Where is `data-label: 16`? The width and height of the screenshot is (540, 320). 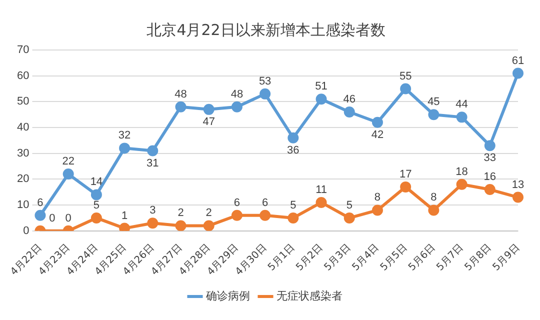
data-label: 16 is located at coordinates (490, 177).